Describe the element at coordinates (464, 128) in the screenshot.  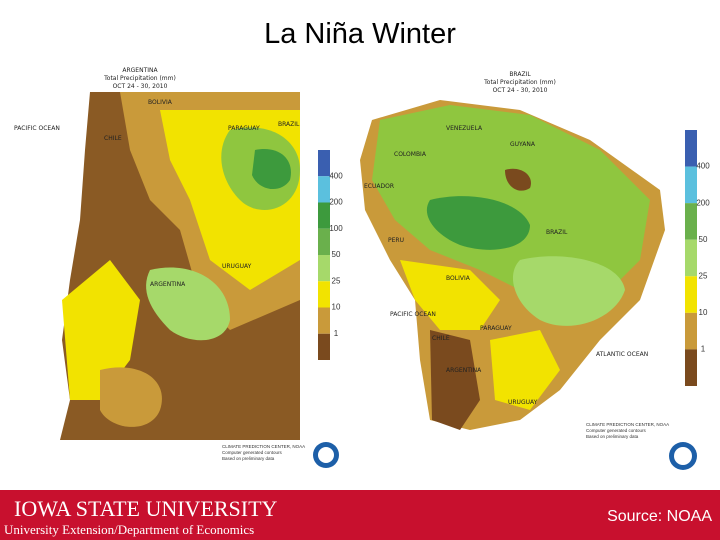
I see `map-label: VENEZUELA` at that location.